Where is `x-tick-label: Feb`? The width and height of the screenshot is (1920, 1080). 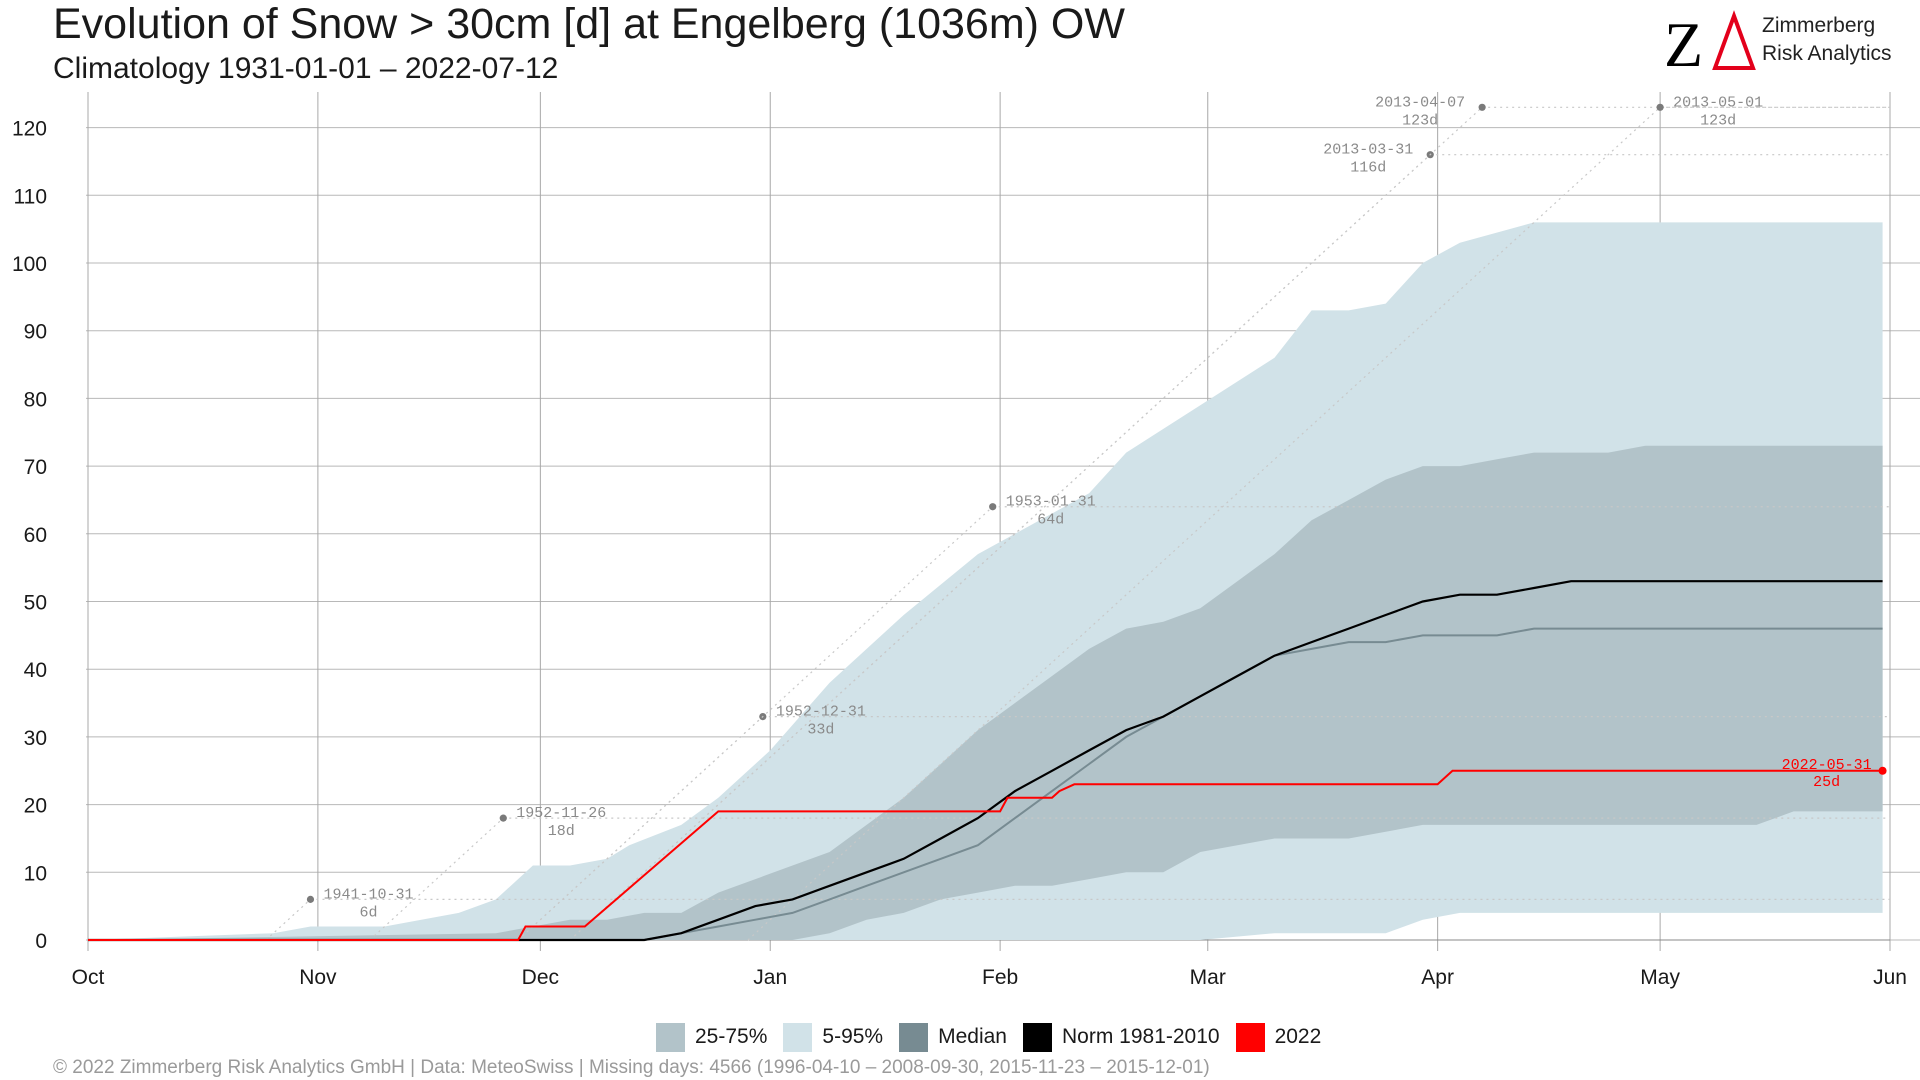
x-tick-label: Feb is located at coordinates (1000, 977).